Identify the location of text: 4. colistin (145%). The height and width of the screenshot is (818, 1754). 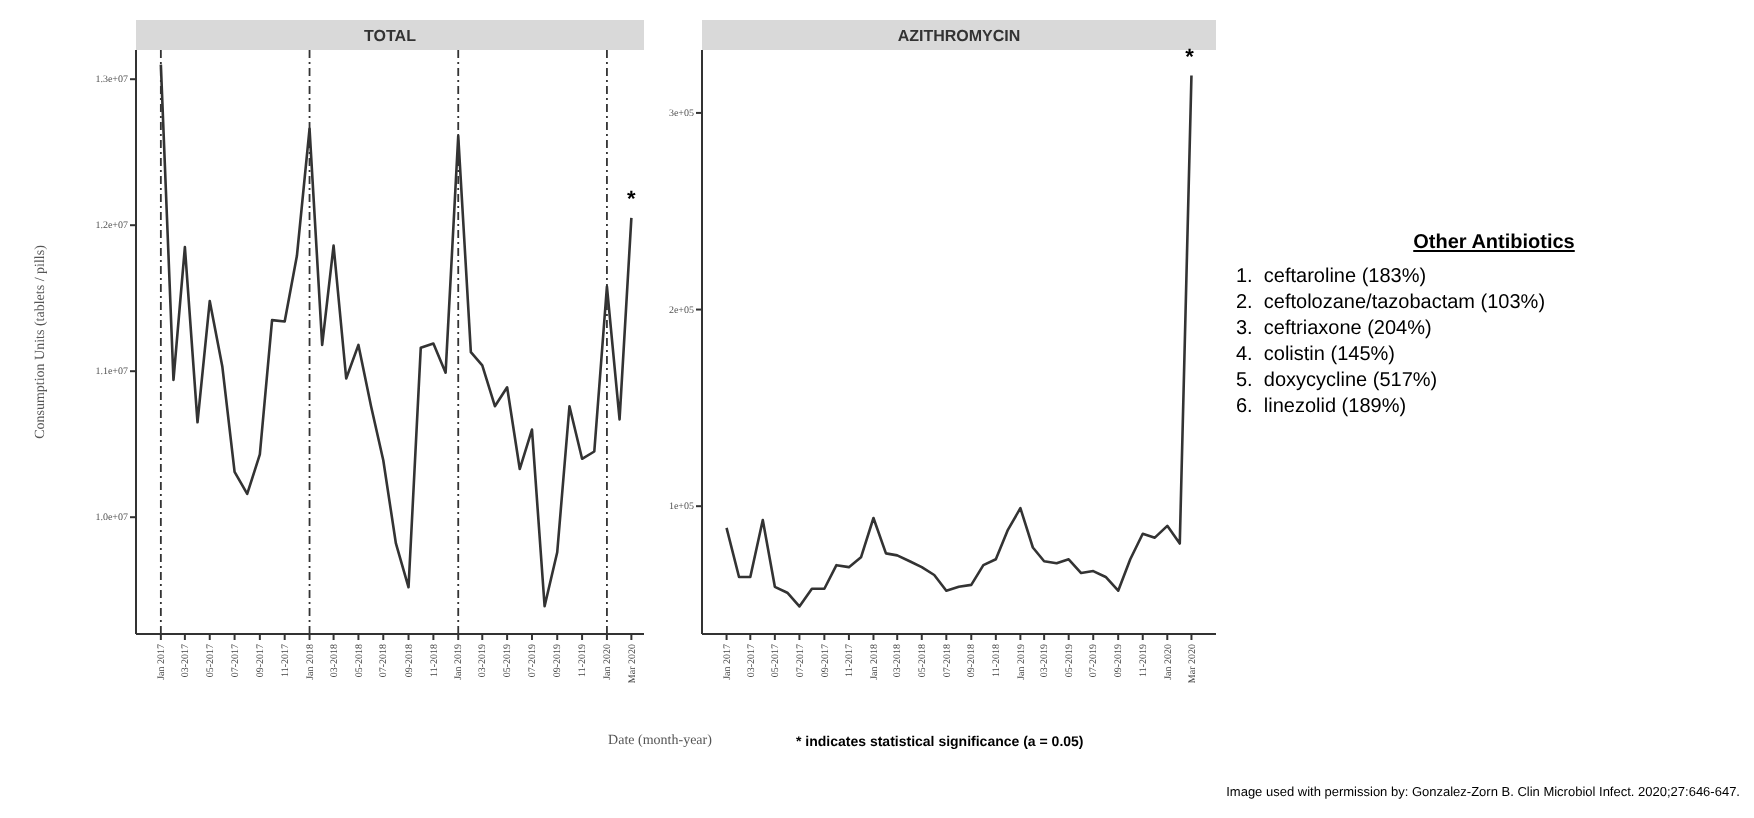
(1315, 355).